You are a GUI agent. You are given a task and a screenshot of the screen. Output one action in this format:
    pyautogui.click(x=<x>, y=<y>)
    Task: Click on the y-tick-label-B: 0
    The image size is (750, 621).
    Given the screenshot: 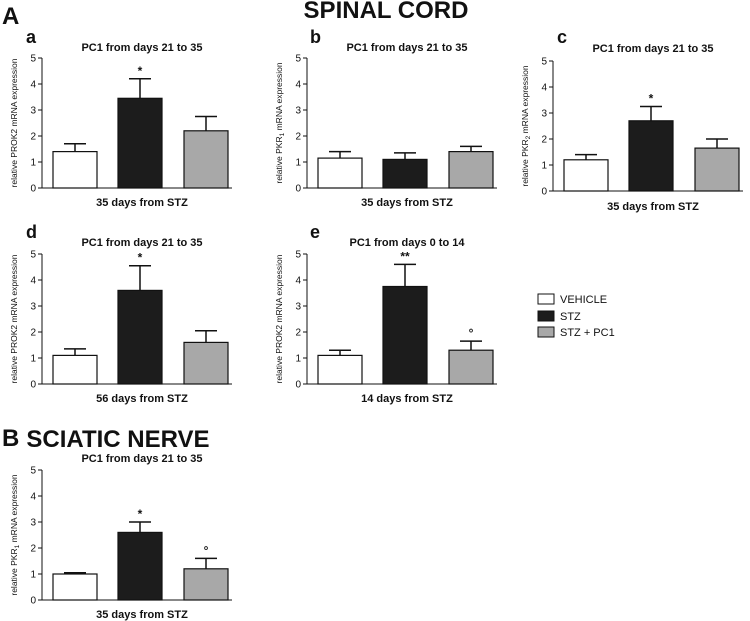 What is the action you would take?
    pyautogui.click(x=33, y=601)
    